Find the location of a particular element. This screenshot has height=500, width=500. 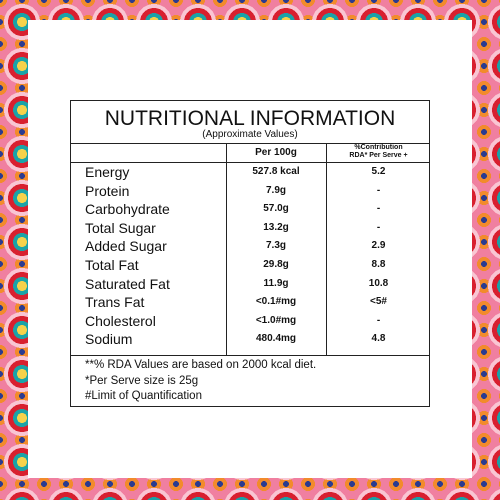

per-100g: 7.9g is located at coordinates (275, 190).